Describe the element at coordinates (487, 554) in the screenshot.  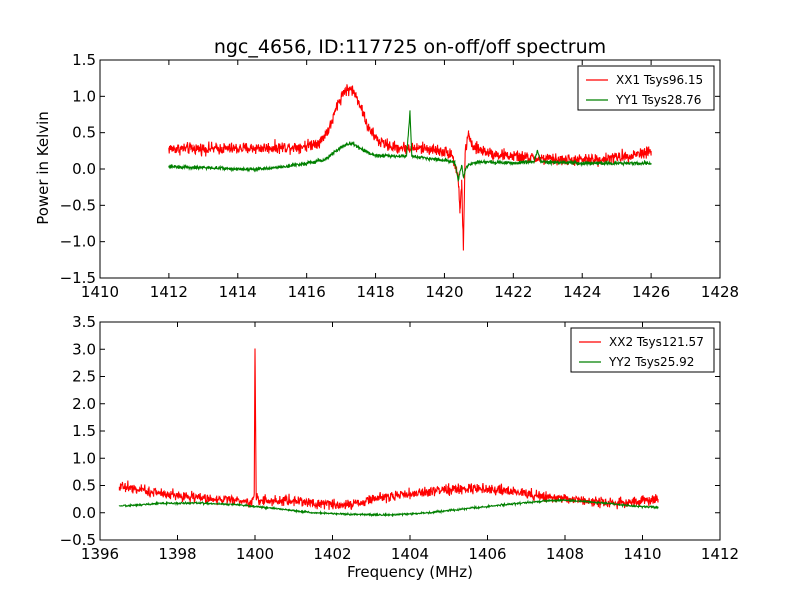
I see `x-tick-label: 1406` at that location.